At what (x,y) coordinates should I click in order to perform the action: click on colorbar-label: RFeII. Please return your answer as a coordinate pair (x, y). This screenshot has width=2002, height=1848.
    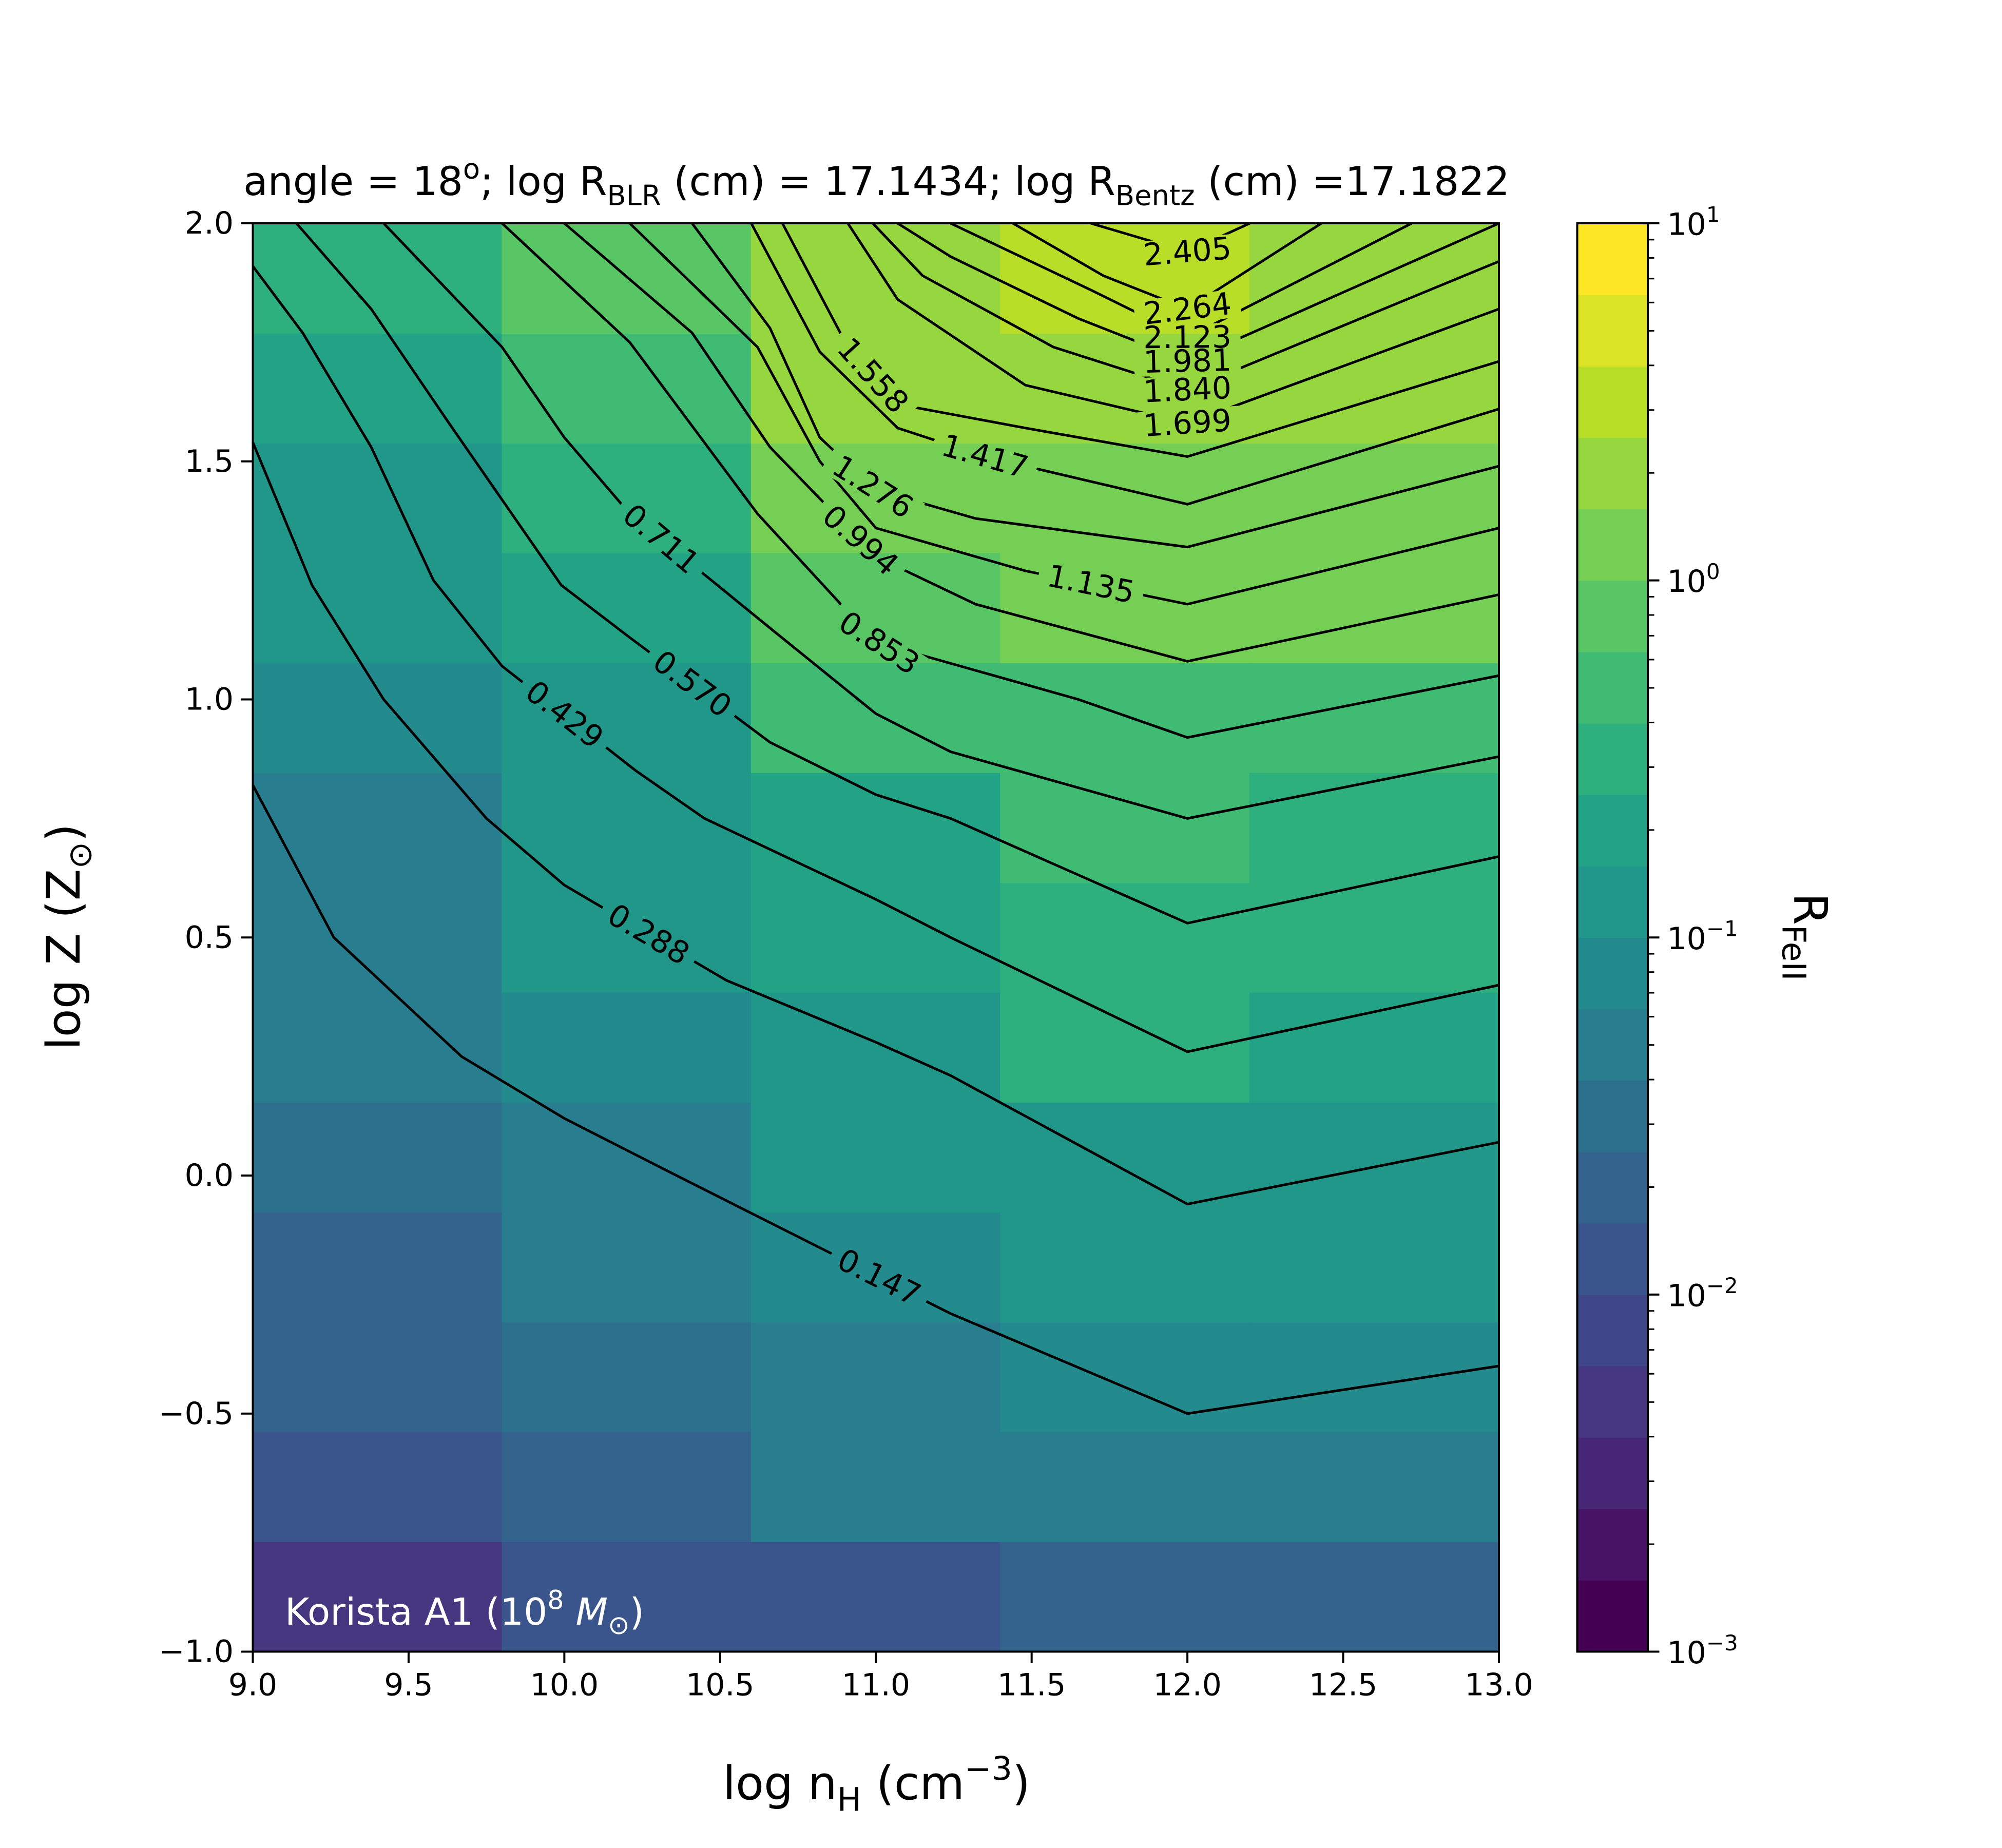
    Looking at the image, I should click on (1806, 936).